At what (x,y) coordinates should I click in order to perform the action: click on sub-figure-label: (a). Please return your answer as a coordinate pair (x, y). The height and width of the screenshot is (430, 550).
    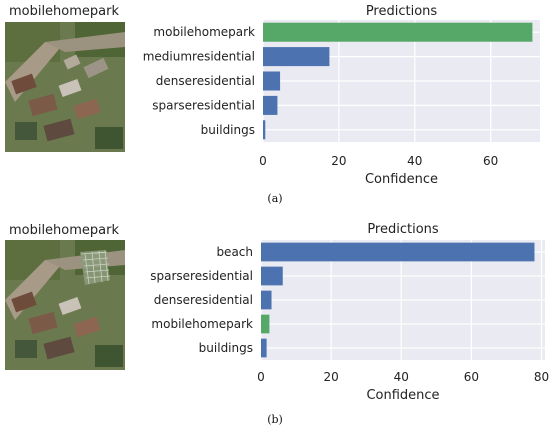
    Looking at the image, I should click on (275, 198).